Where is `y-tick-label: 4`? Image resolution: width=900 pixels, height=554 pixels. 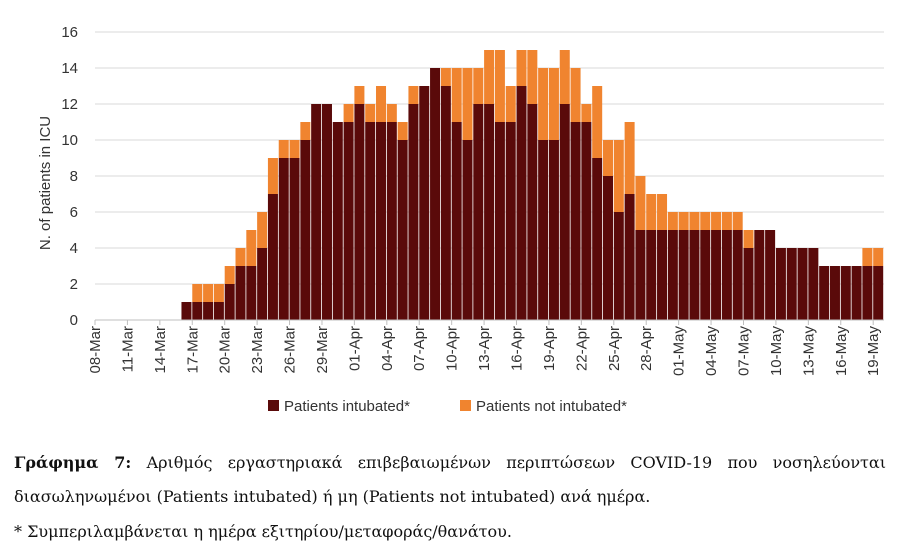 y-tick-label: 4 is located at coordinates (74, 248).